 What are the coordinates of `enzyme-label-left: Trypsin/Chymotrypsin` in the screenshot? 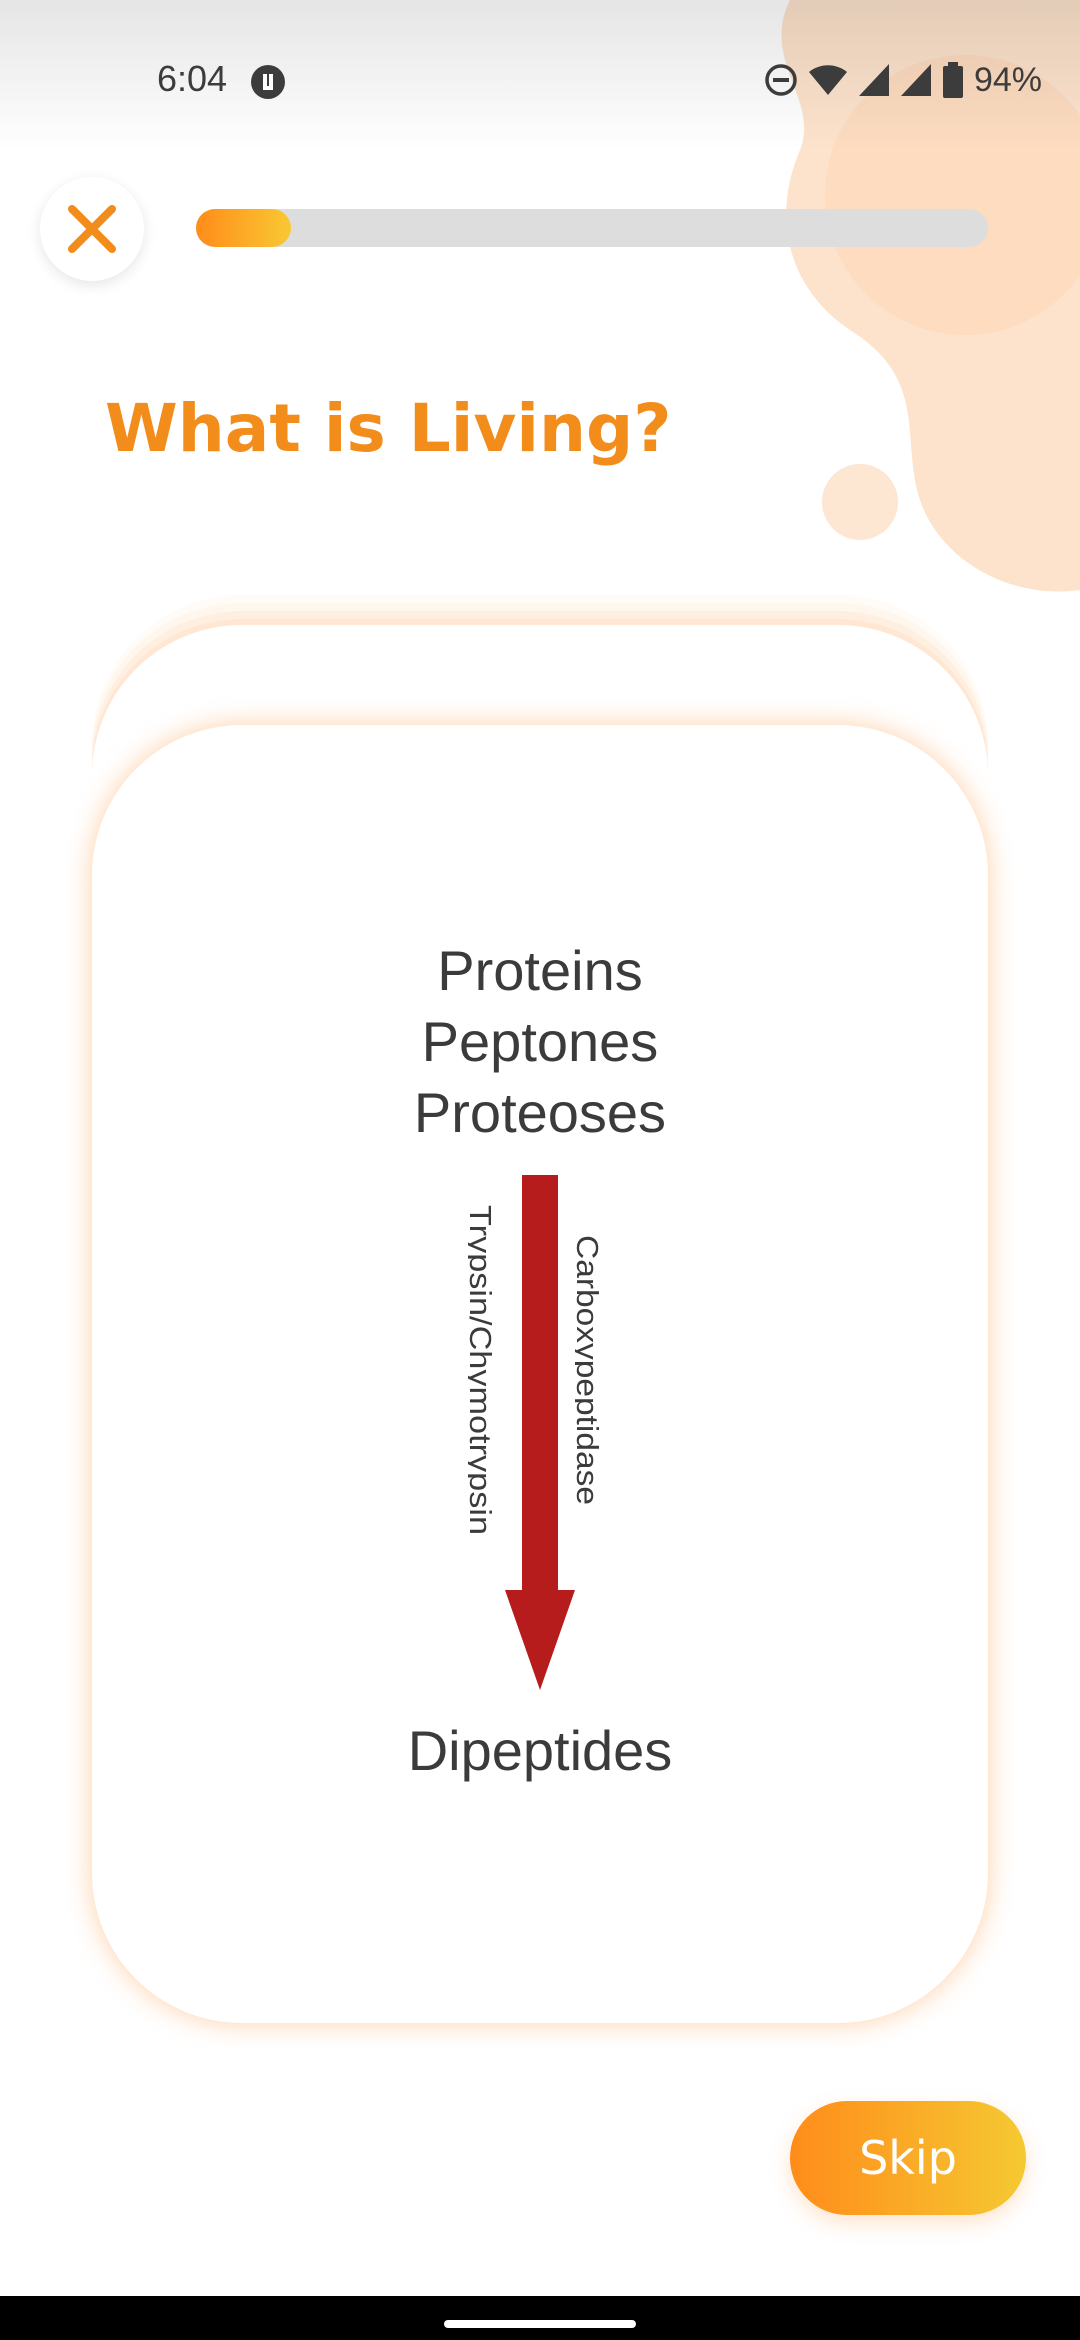 It's located at (483, 1370).